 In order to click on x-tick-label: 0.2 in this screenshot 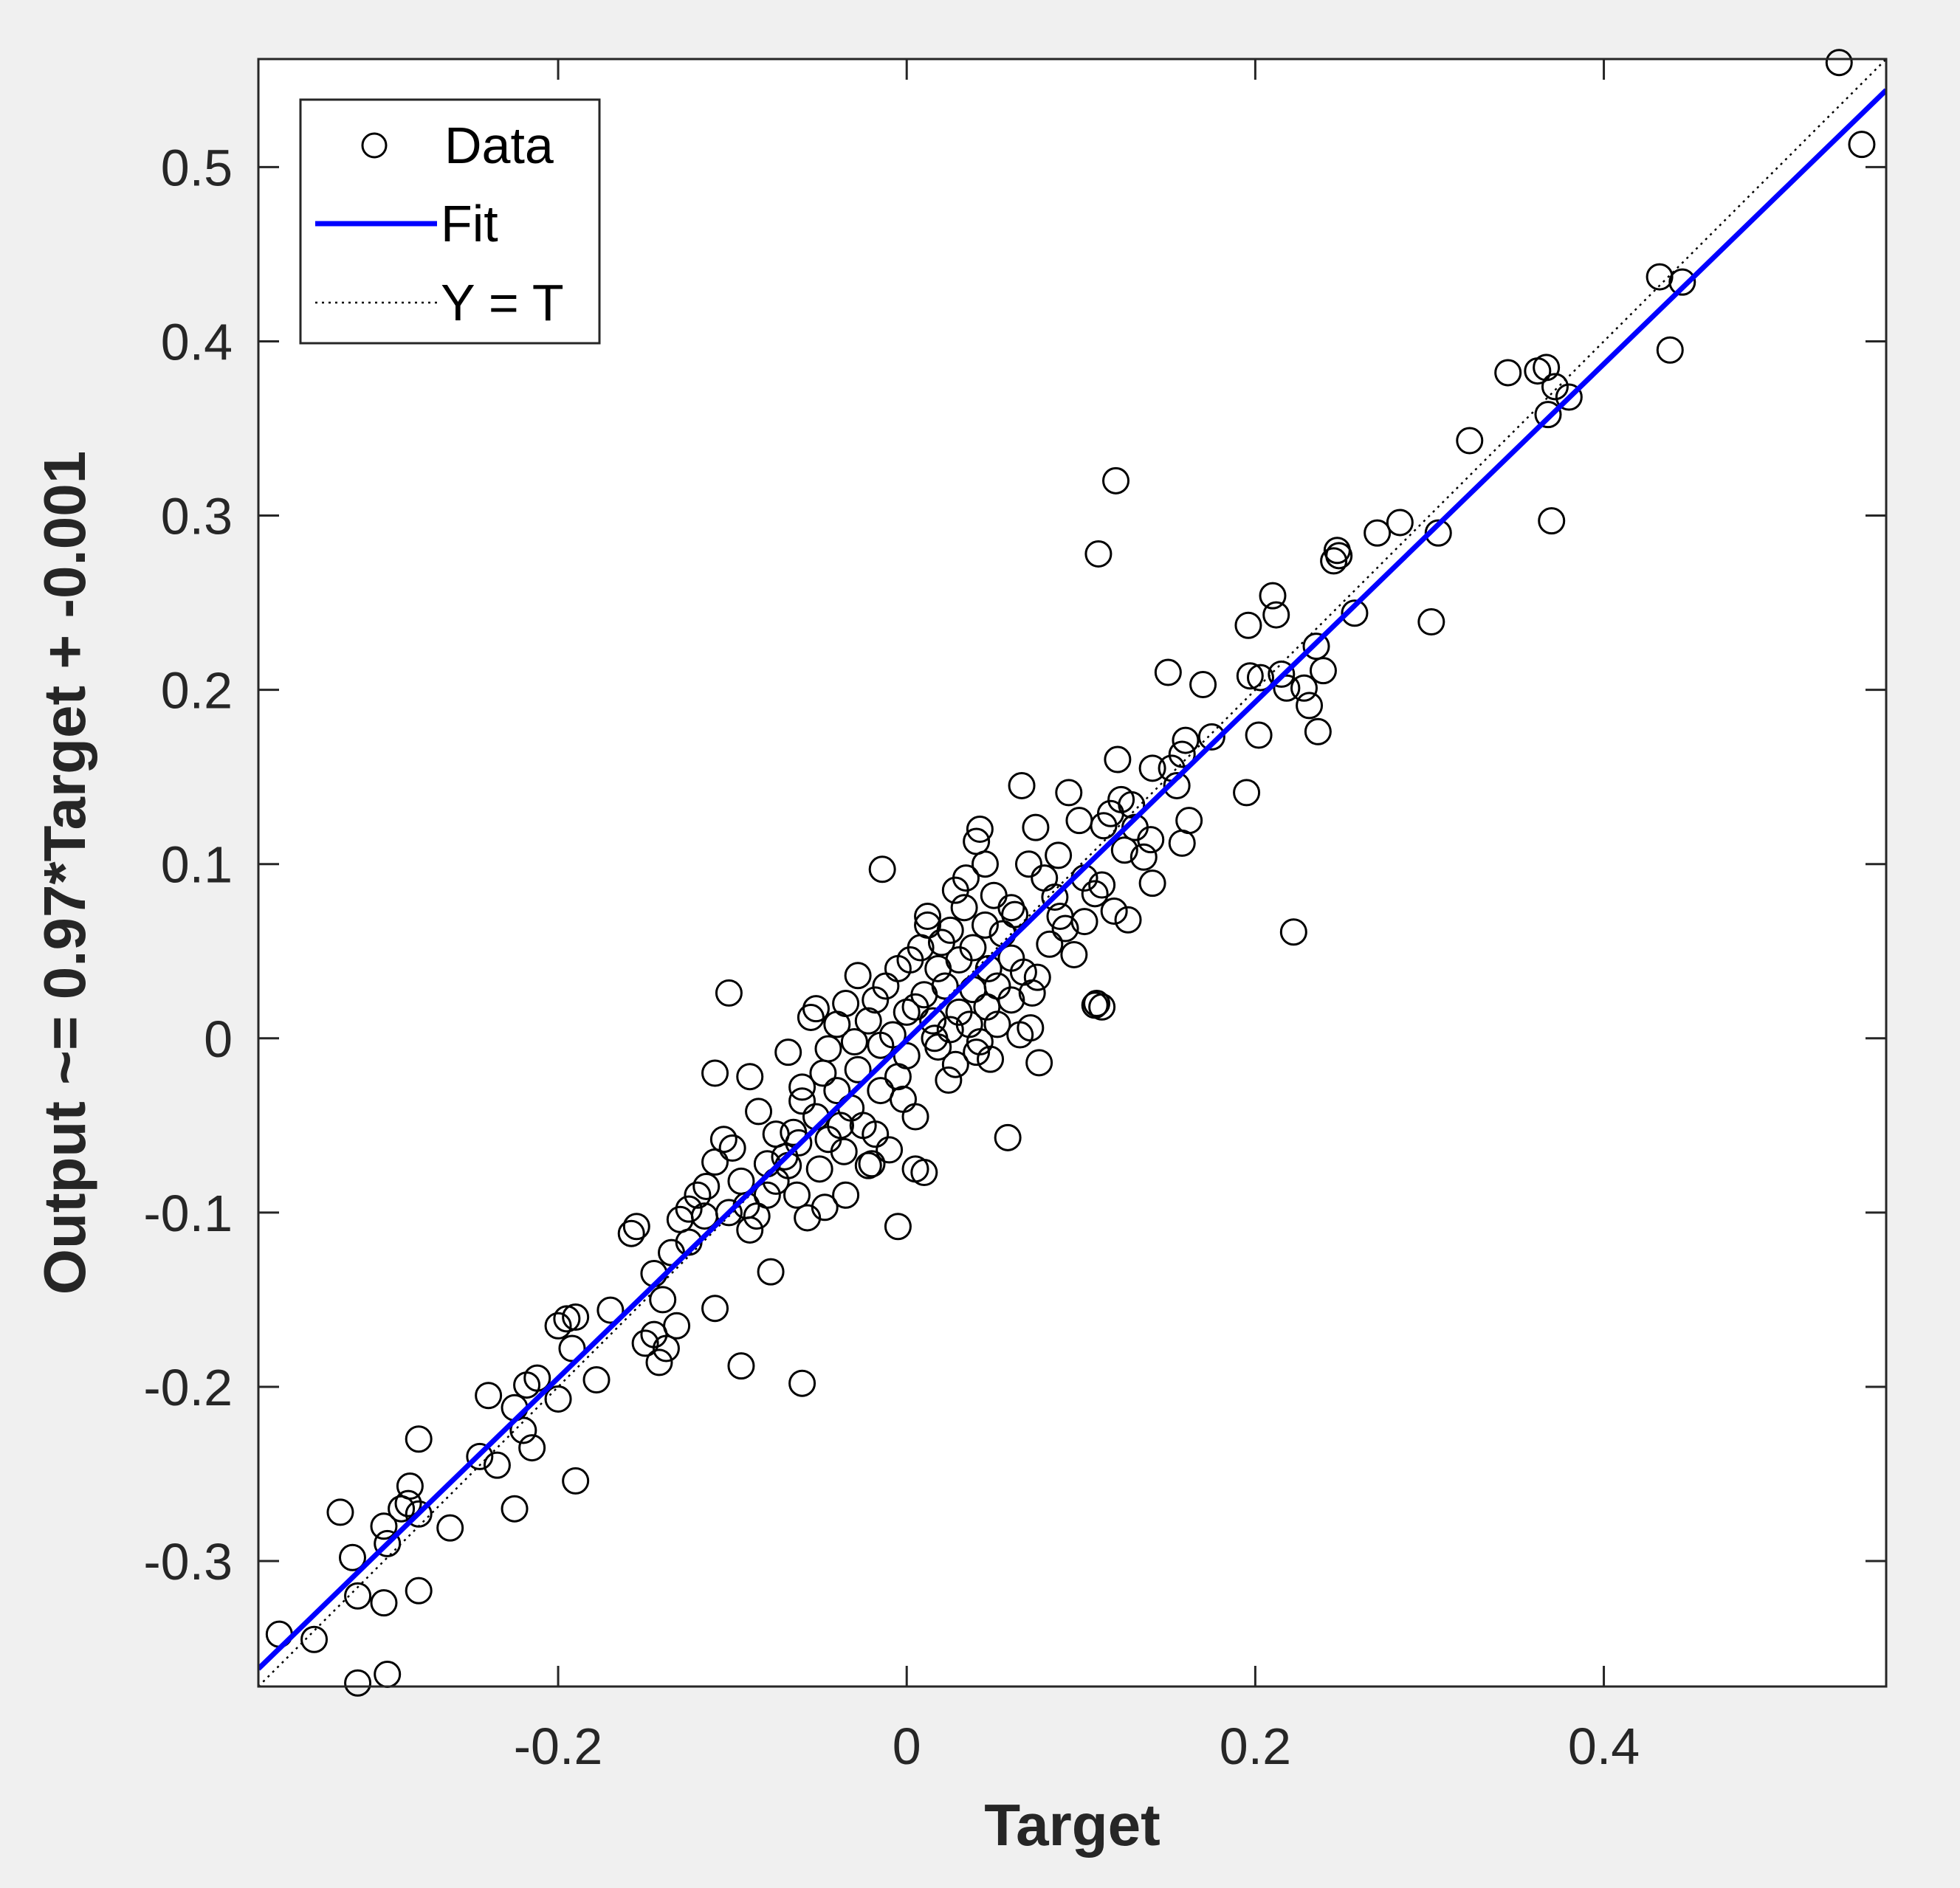, I will do `click(1255, 1747)`.